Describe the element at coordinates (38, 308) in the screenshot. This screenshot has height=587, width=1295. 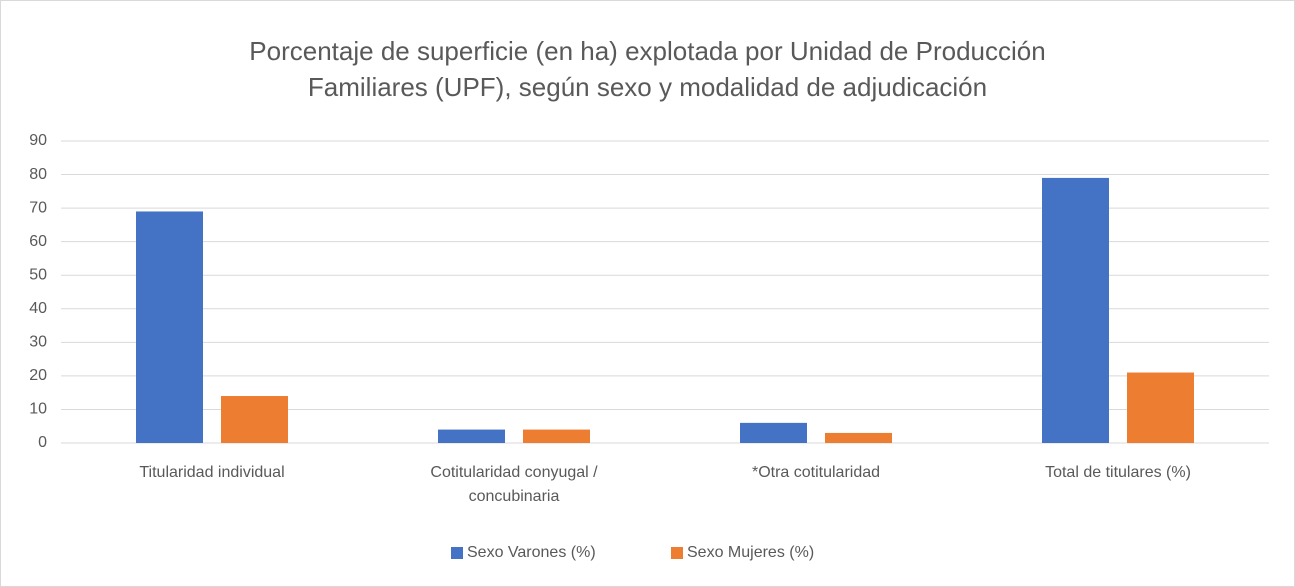
I see `y-tick-label: 40` at that location.